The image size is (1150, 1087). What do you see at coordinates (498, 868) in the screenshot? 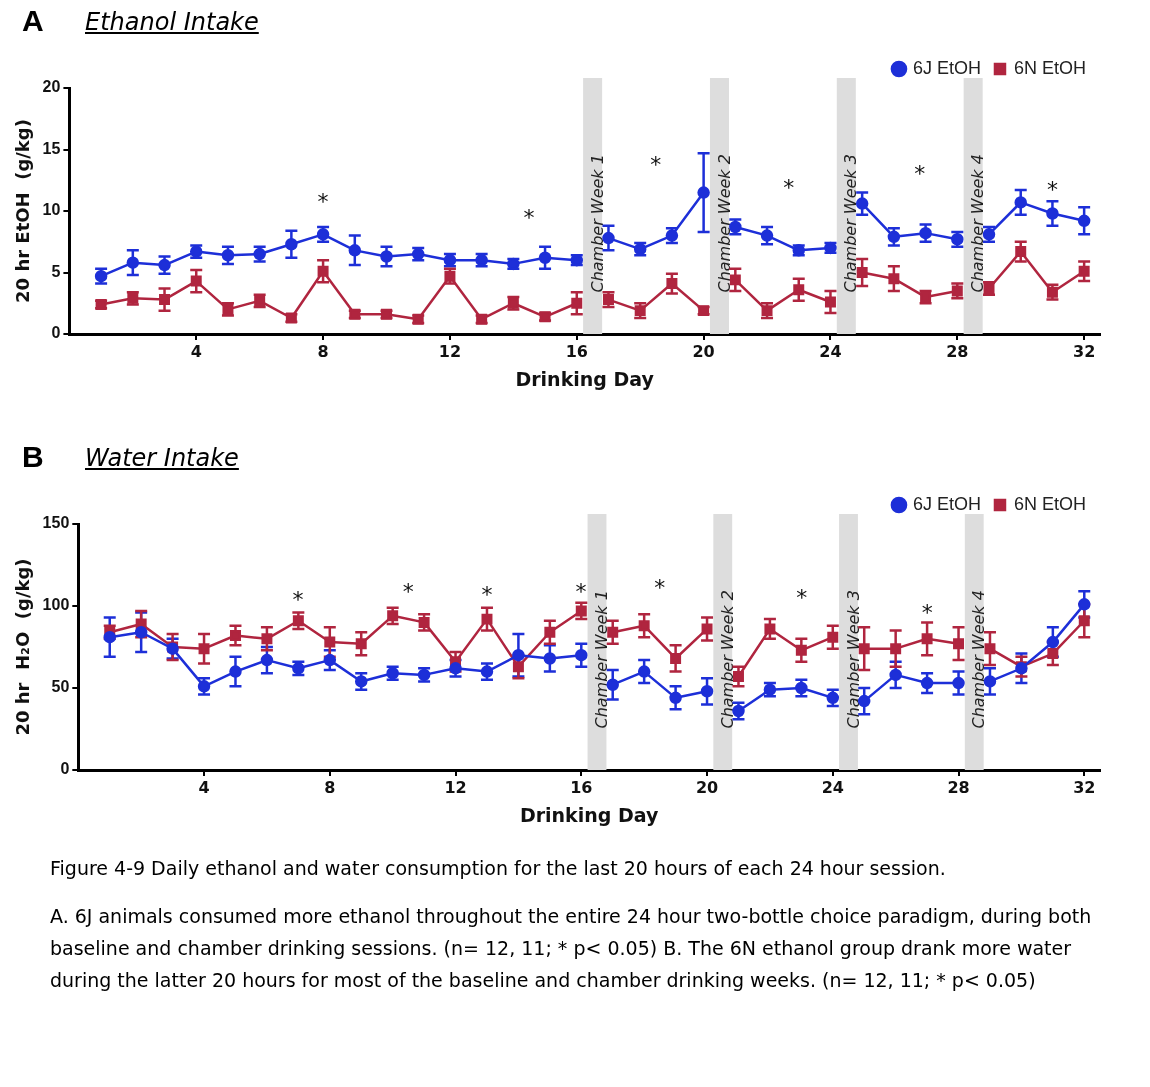
I see `caption: Figure 4-9 Daily ethanol and water consumption for the last 20 hours of each 24 hour session.` at bounding box center [498, 868].